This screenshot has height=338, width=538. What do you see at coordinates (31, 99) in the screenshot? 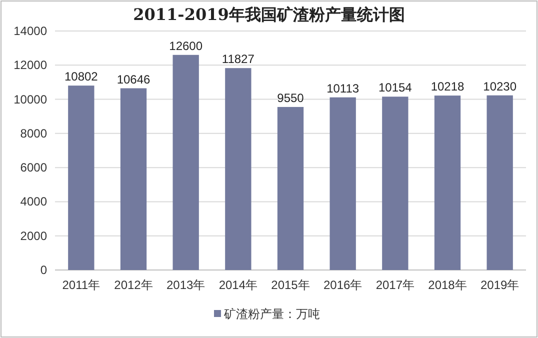
I see `y-tick-label: 10000` at bounding box center [31, 99].